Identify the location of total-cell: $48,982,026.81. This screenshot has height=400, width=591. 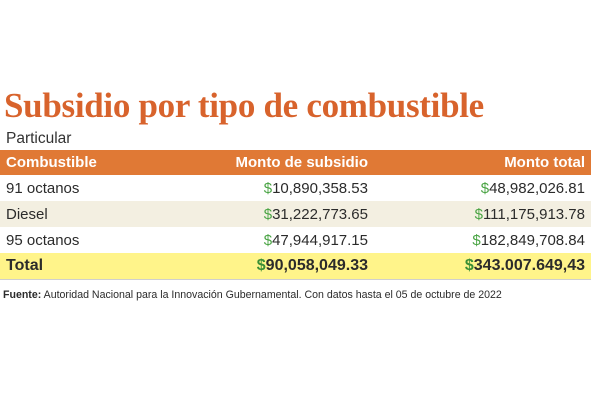
(479, 188).